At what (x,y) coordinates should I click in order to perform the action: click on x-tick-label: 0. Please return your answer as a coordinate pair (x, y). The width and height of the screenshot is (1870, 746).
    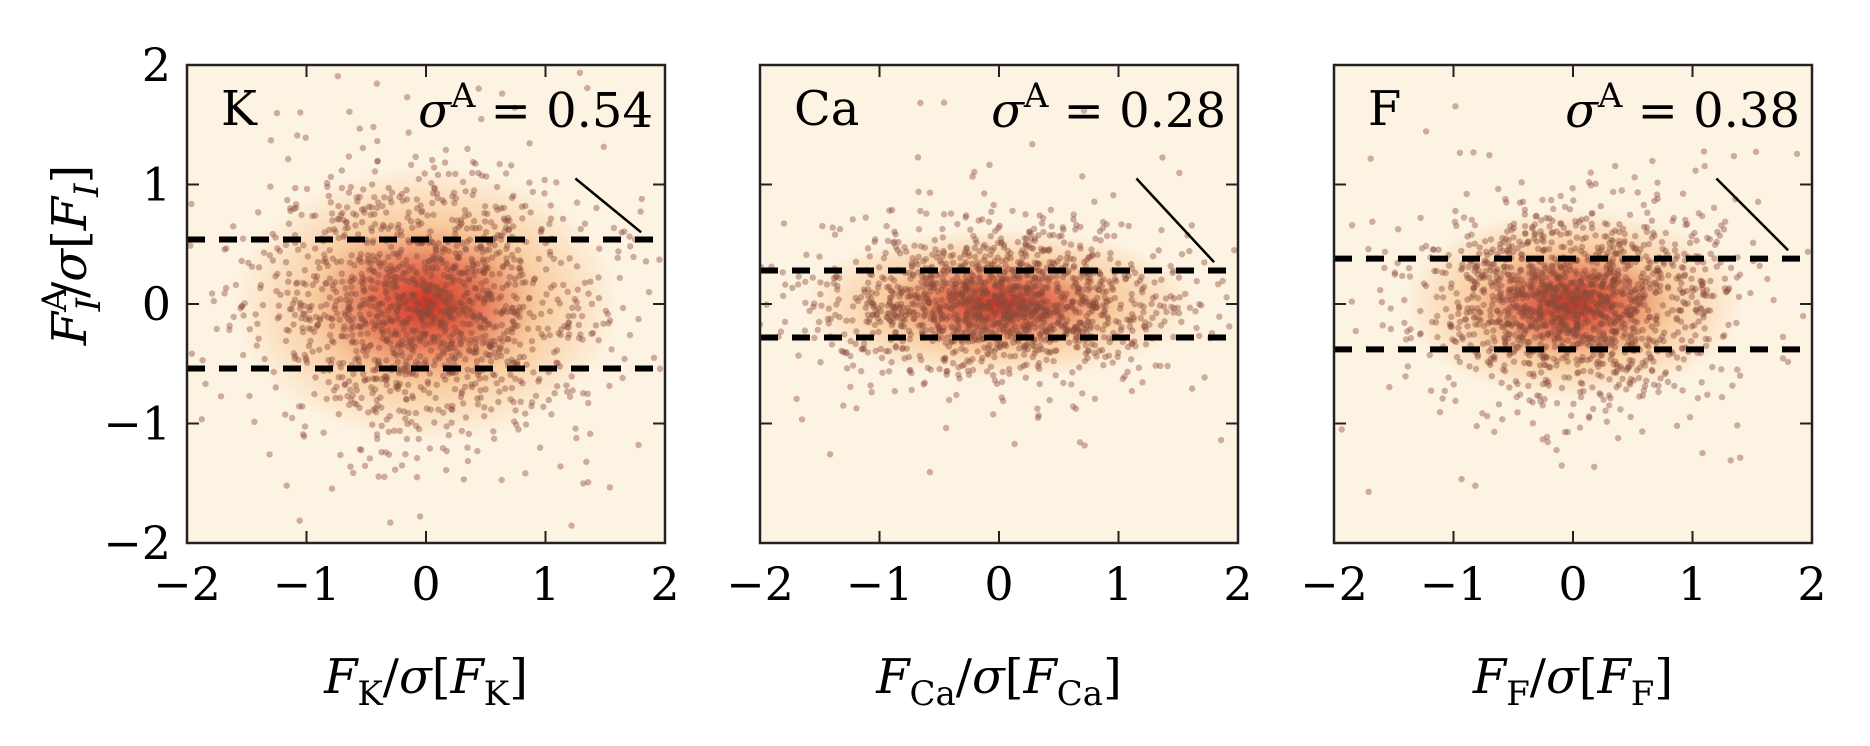
    Looking at the image, I should click on (1572, 584).